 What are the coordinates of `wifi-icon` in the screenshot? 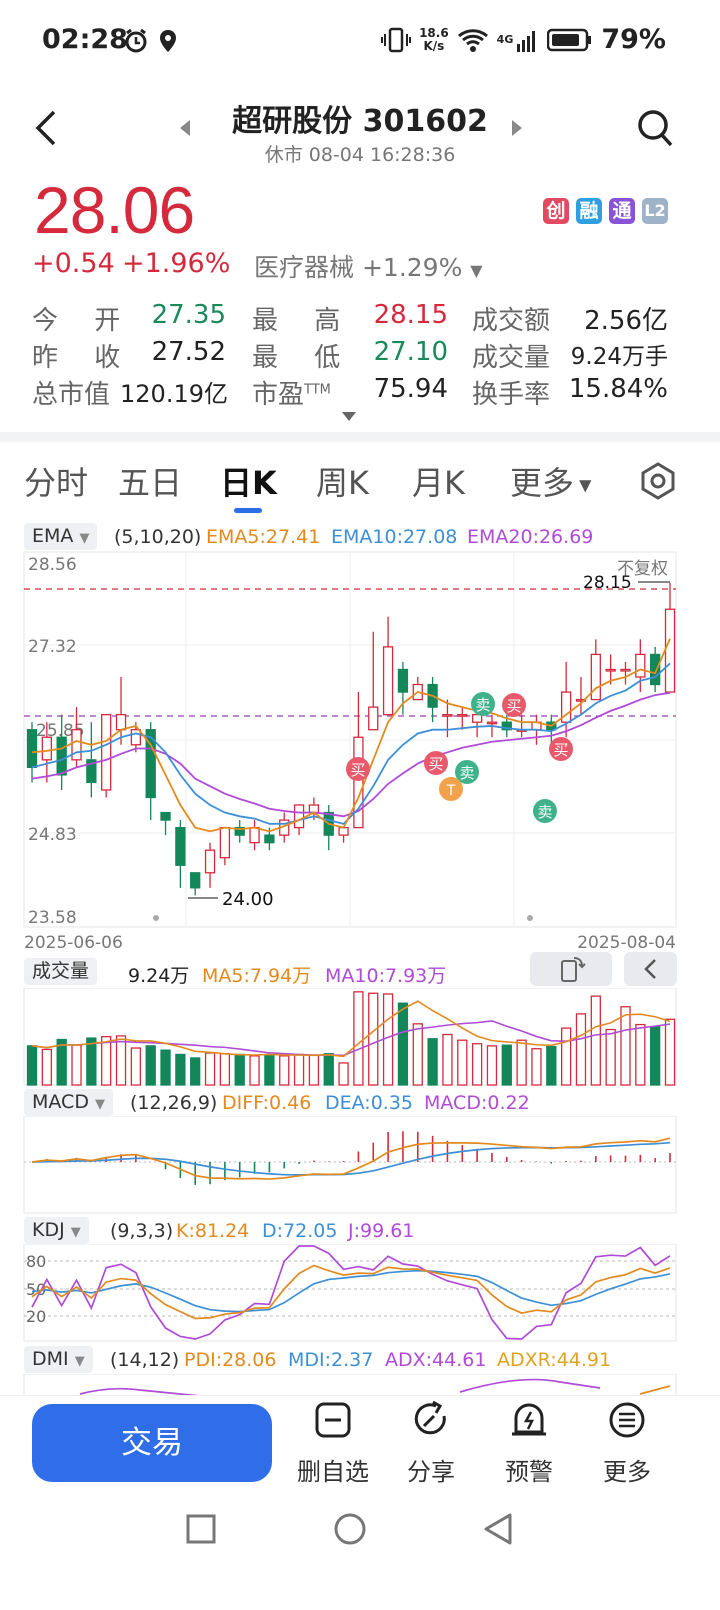 It's located at (472, 40).